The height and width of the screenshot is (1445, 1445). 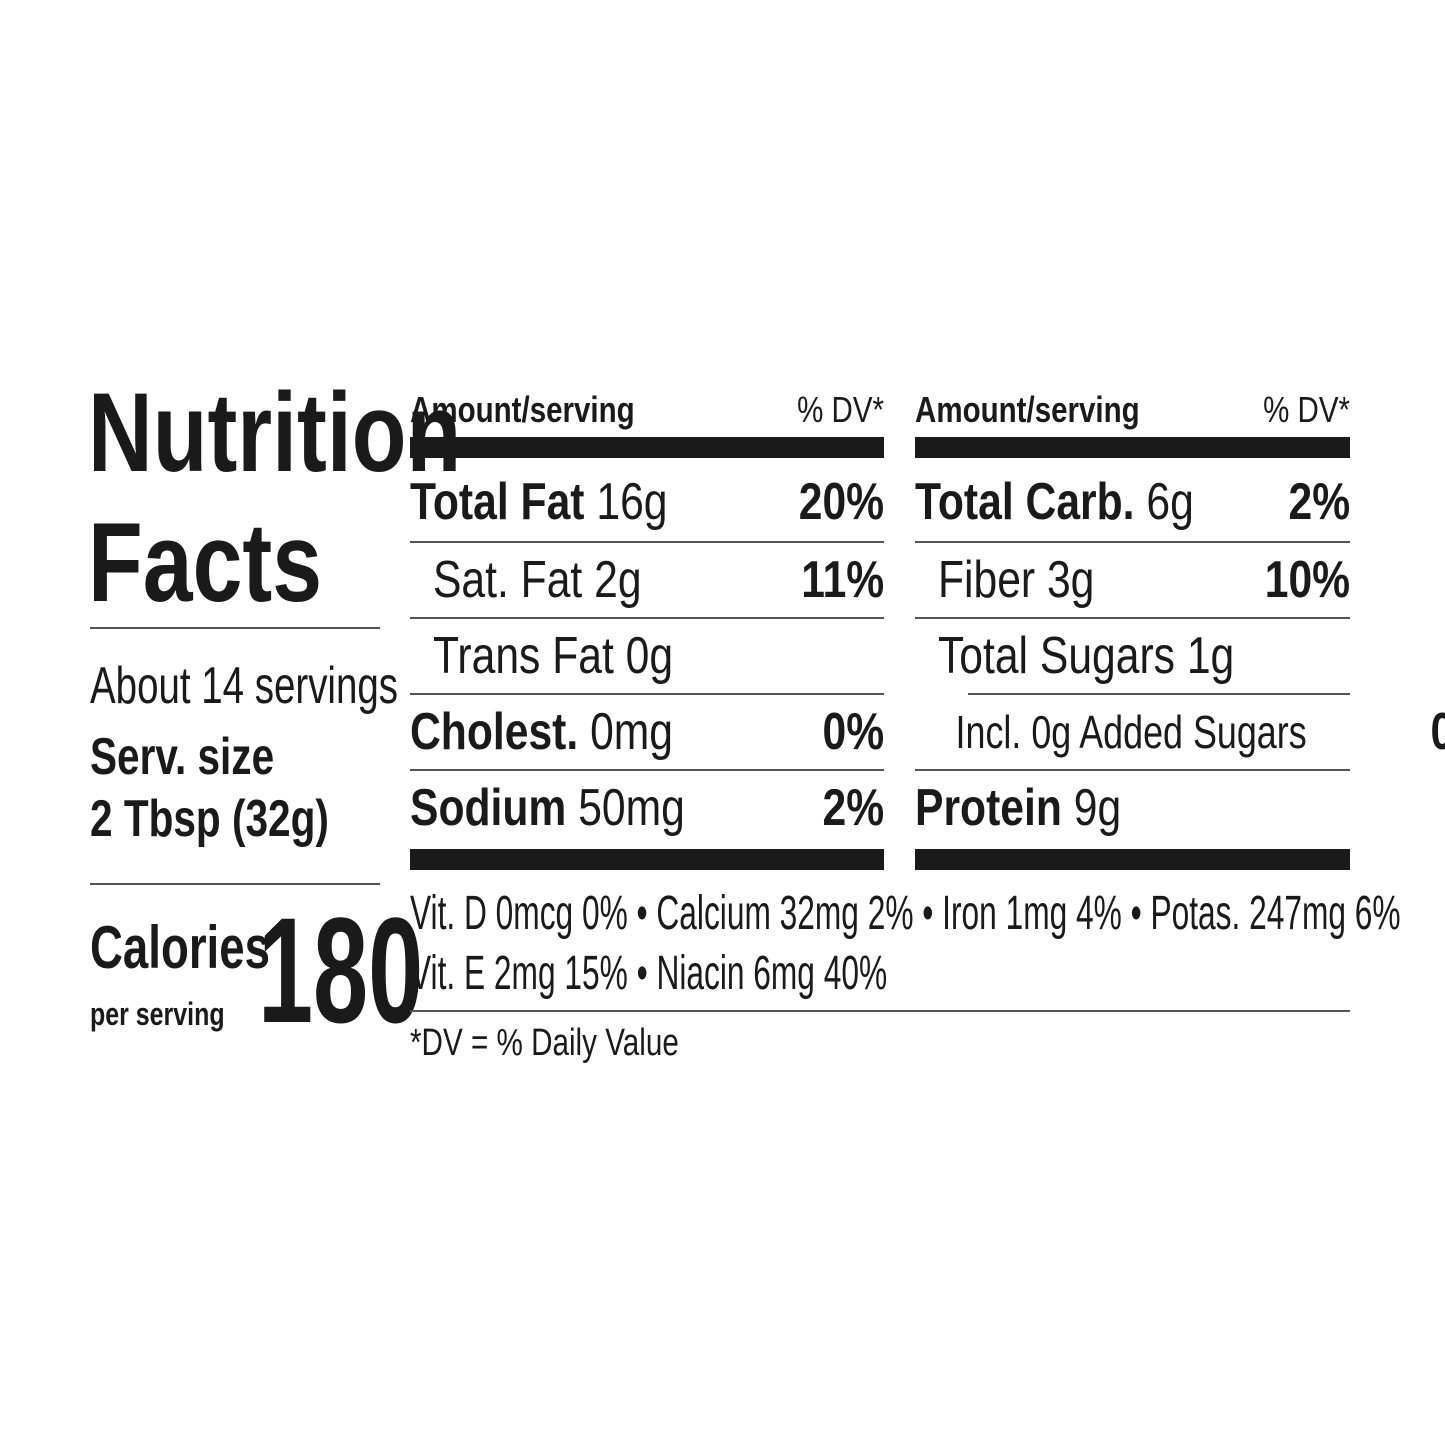 What do you see at coordinates (205, 562) in the screenshot?
I see `title-line2: Facts` at bounding box center [205, 562].